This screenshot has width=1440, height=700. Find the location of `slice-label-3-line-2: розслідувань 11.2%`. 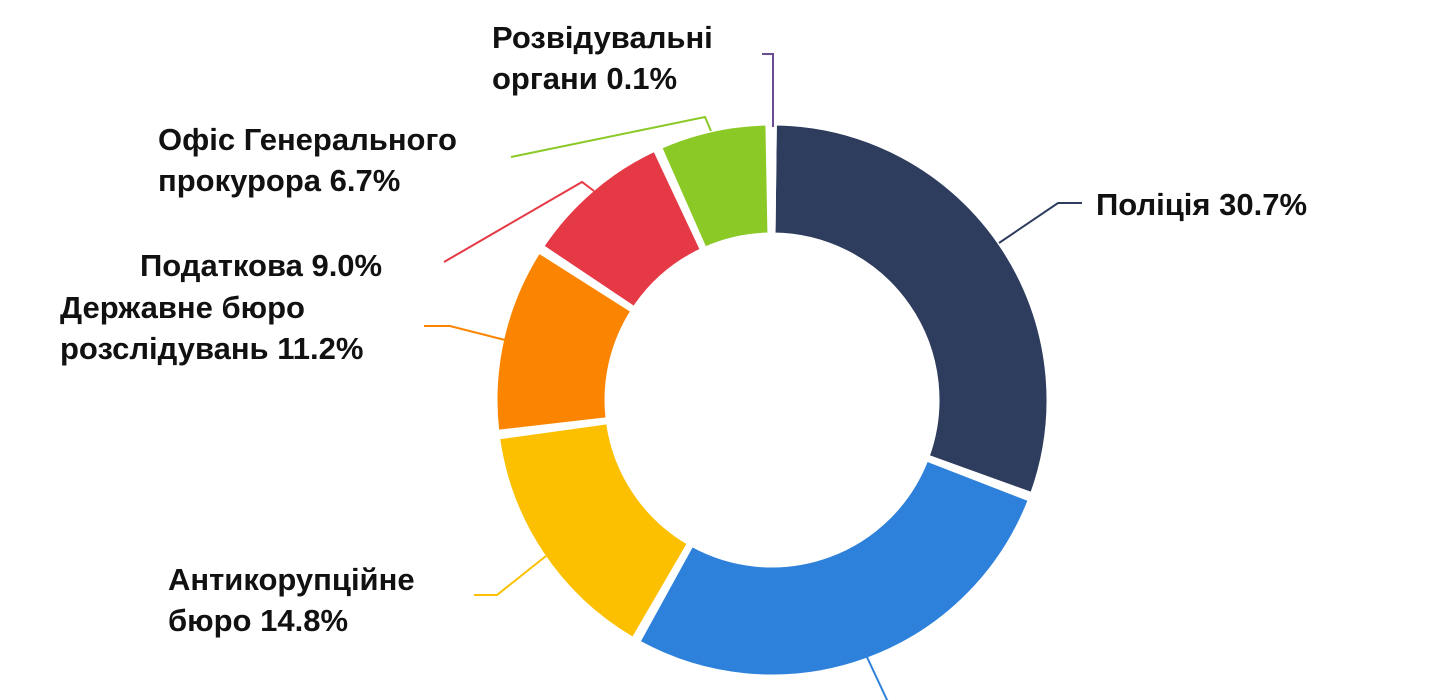

slice-label-3-line-2: розслідувань 11.2% is located at coordinates (211, 348).